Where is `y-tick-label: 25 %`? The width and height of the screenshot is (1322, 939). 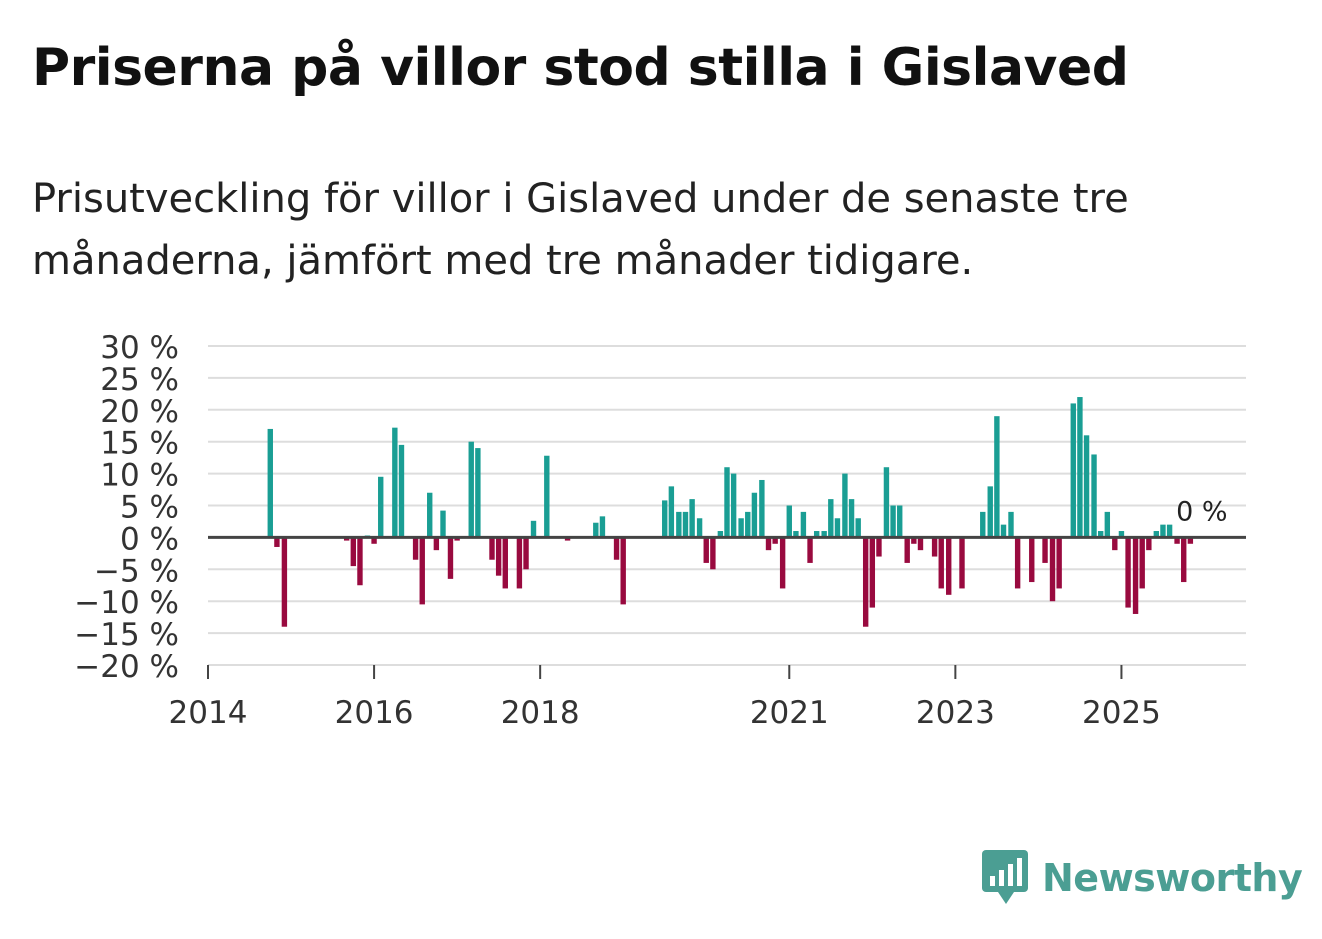 y-tick-label: 25 % is located at coordinates (139, 380).